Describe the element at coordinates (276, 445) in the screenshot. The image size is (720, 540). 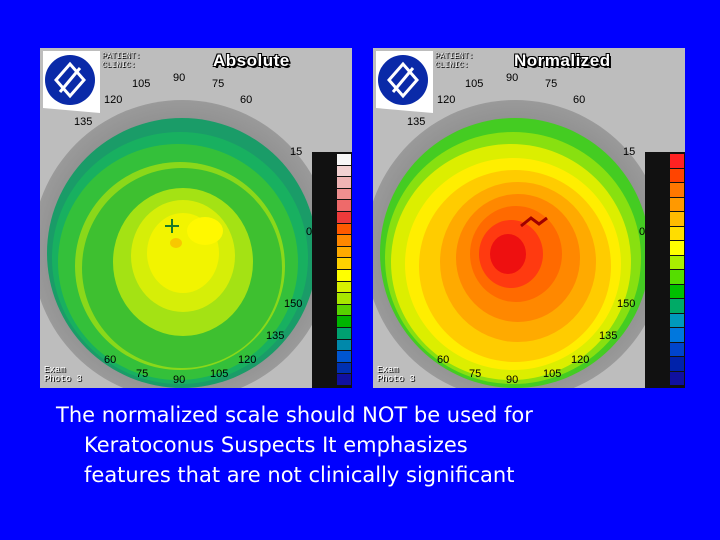
I see `caption-line: Keratoconus Suspects It emphasizes` at that location.